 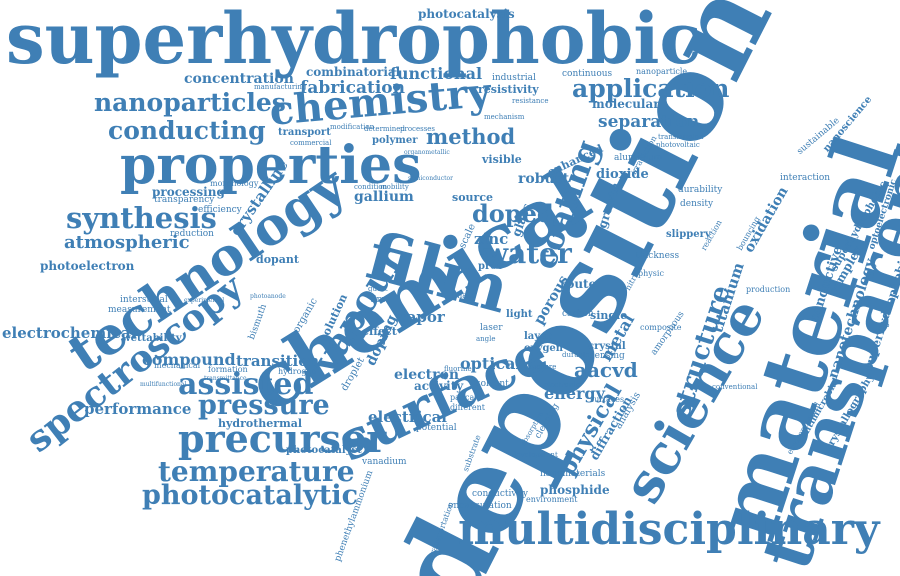 I want to click on word-oxygen: oxygen, so click(x=544, y=348).